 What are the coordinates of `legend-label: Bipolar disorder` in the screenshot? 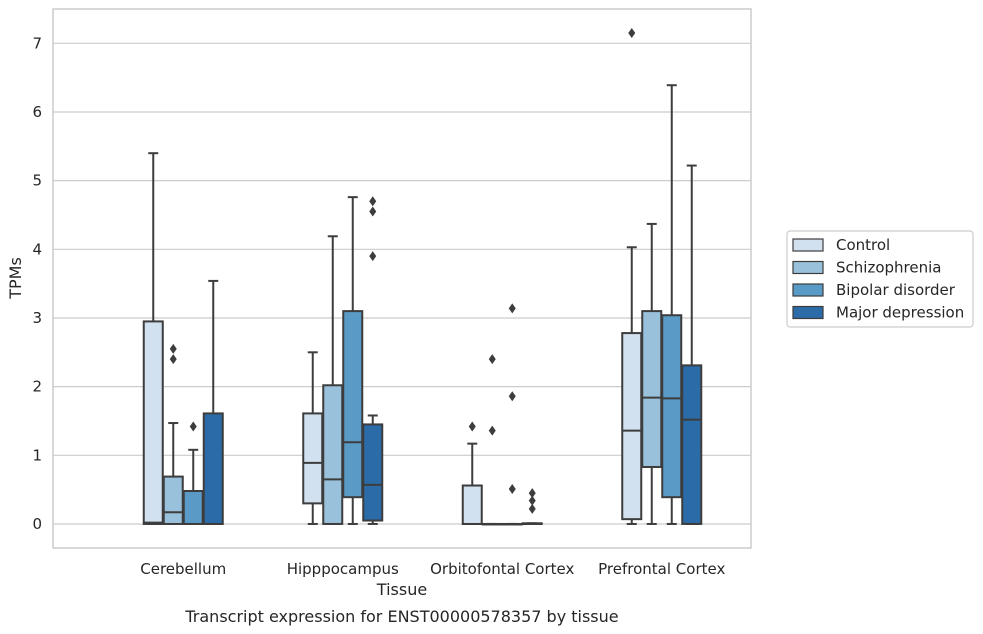 It's located at (896, 290).